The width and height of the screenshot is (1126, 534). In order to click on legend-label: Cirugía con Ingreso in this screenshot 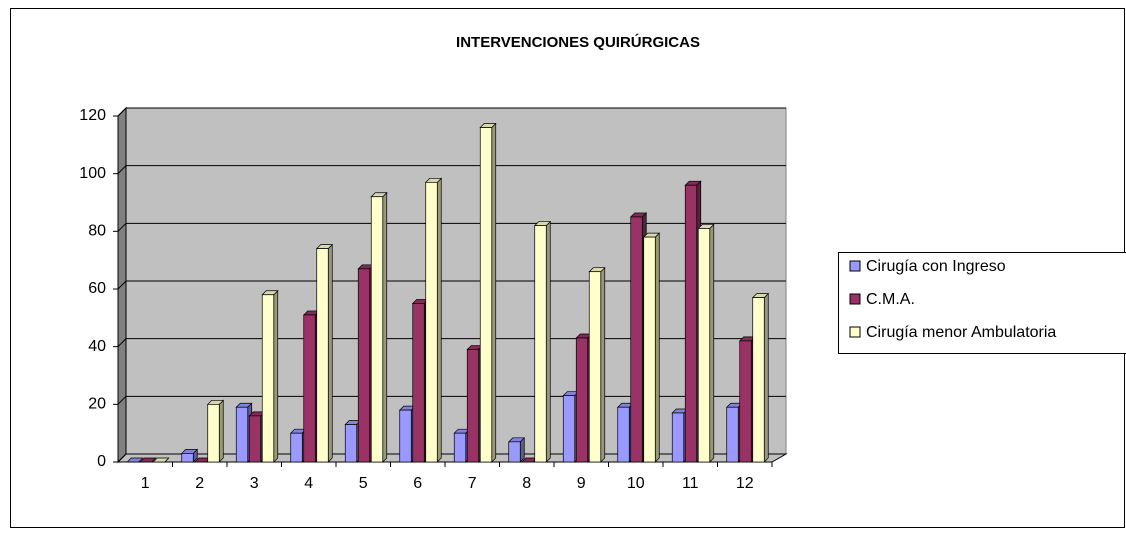, I will do `click(936, 266)`.